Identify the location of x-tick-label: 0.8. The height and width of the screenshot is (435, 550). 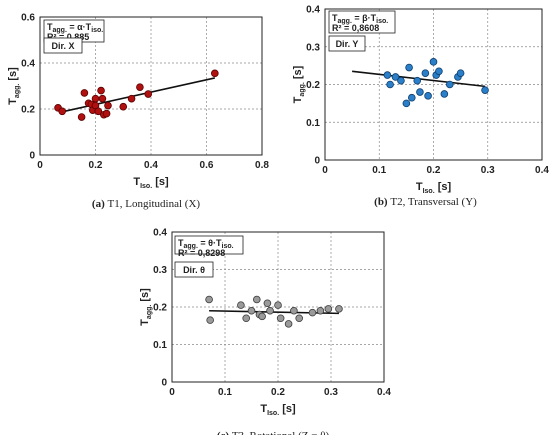
(262, 165).